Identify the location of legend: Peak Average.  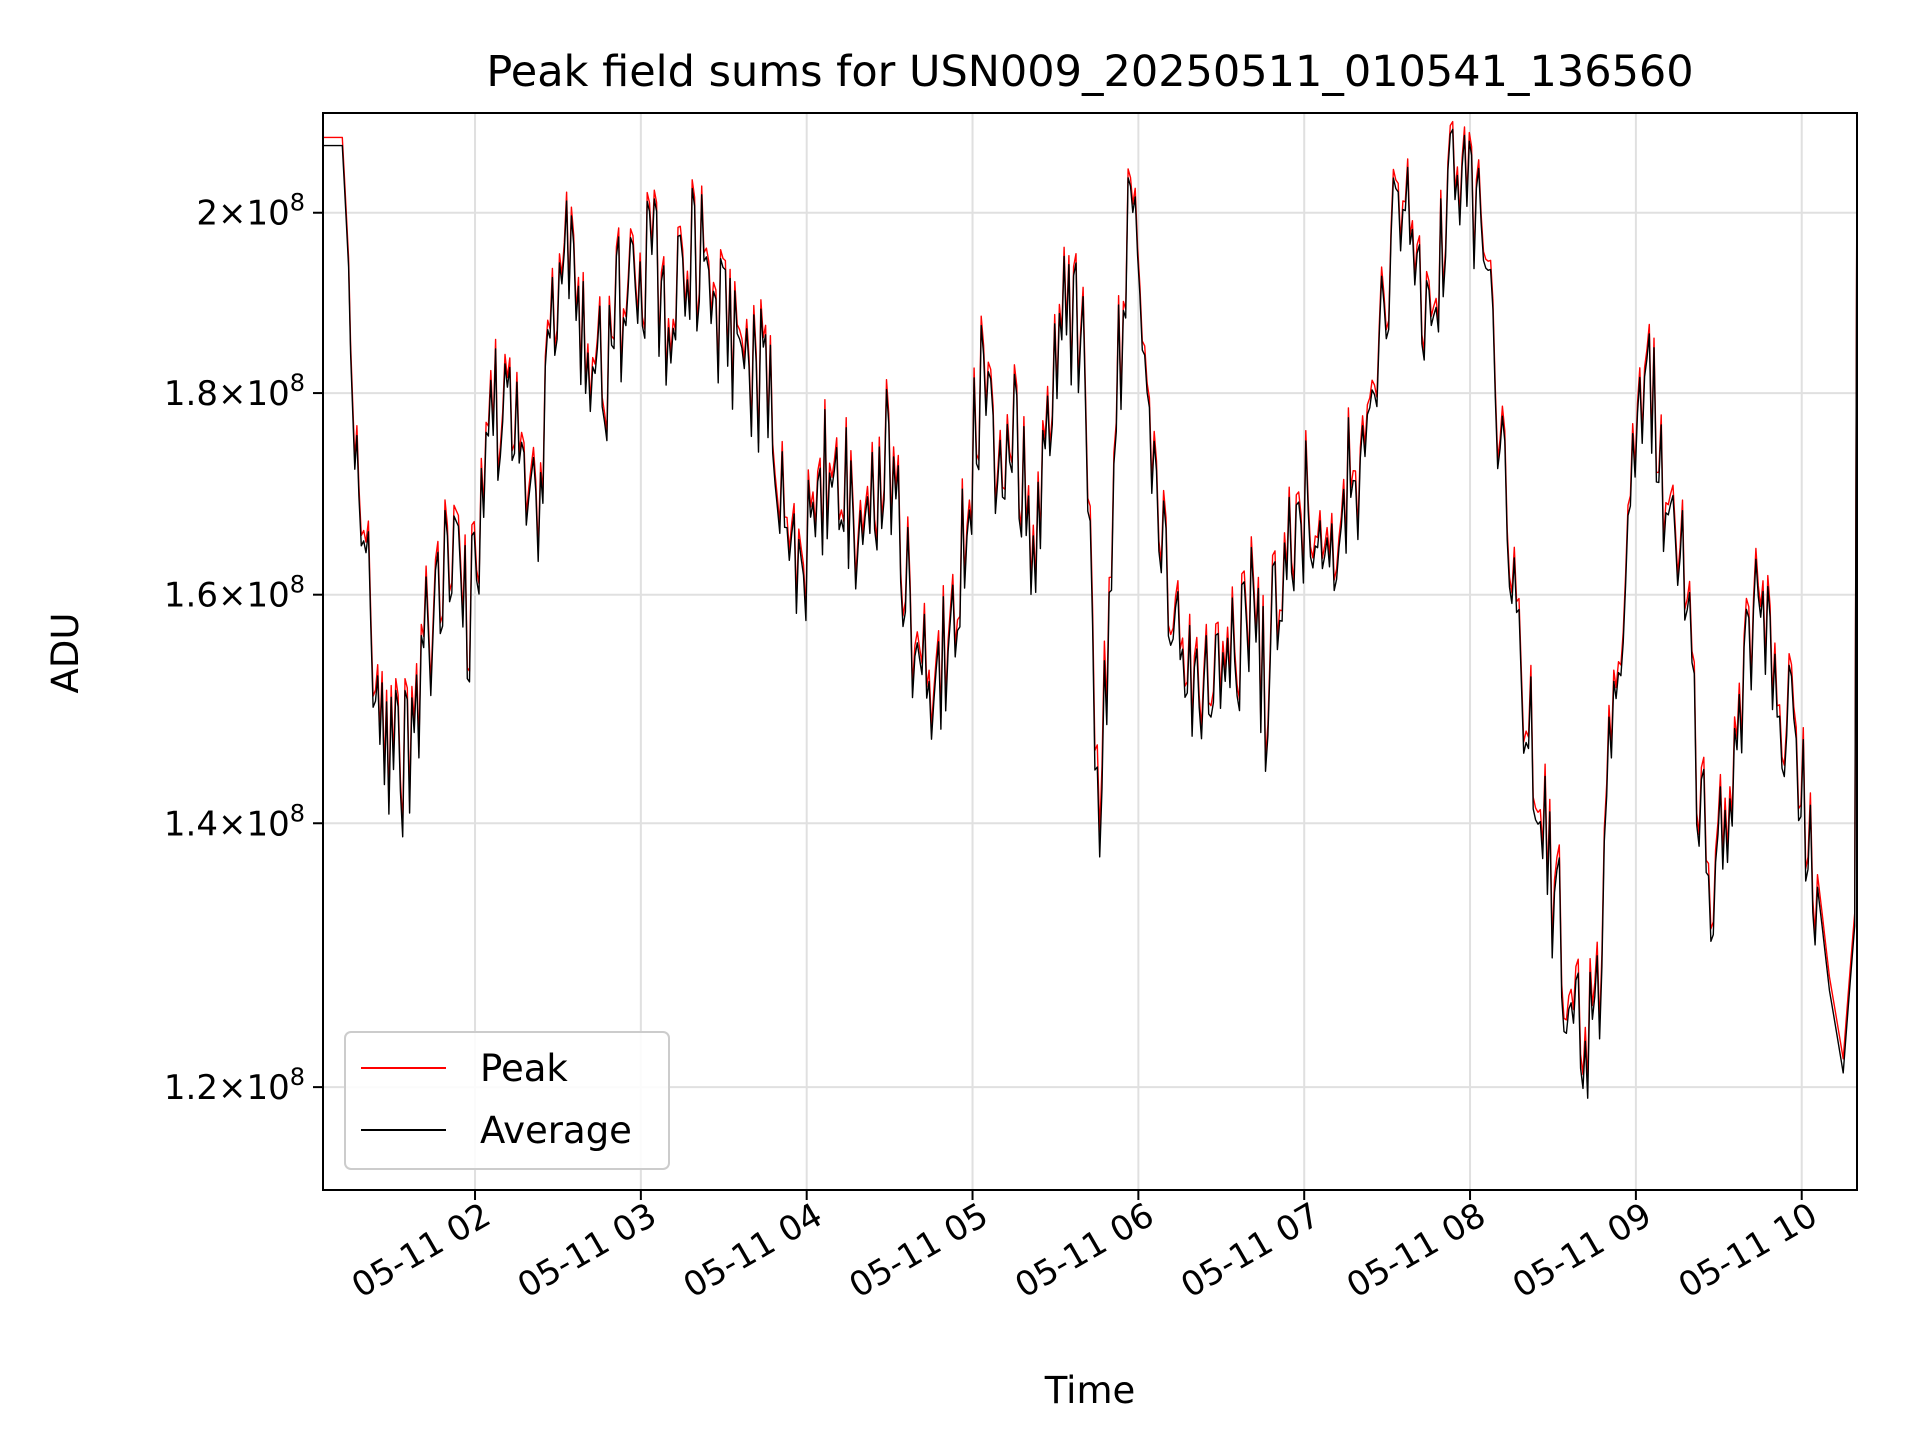
(507, 1100).